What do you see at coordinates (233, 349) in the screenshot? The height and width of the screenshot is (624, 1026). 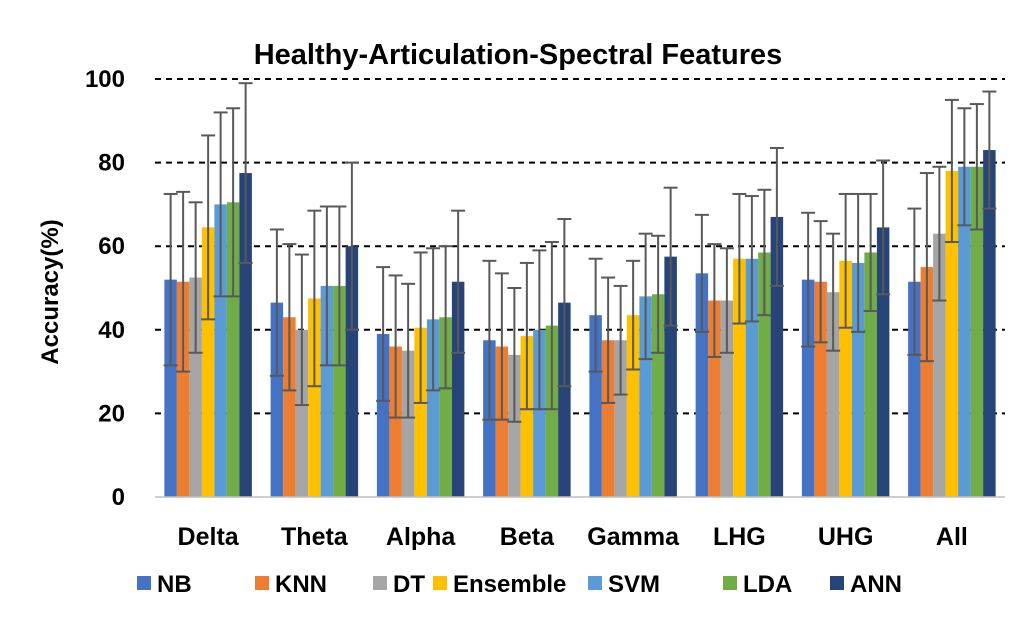 I see `bar-lda-delta` at bounding box center [233, 349].